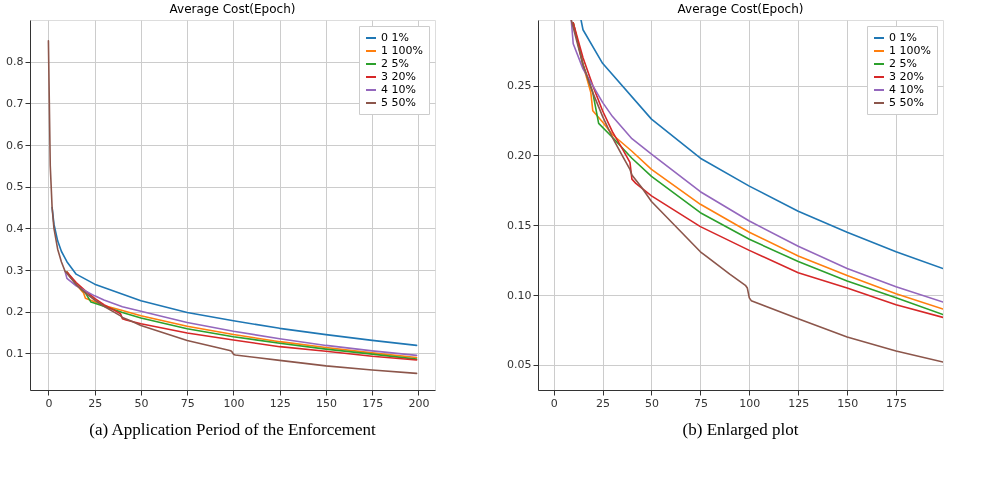 This screenshot has width=1003, height=482. What do you see at coordinates (15, 353) in the screenshot?
I see `y-tick-label: 0.1` at bounding box center [15, 353].